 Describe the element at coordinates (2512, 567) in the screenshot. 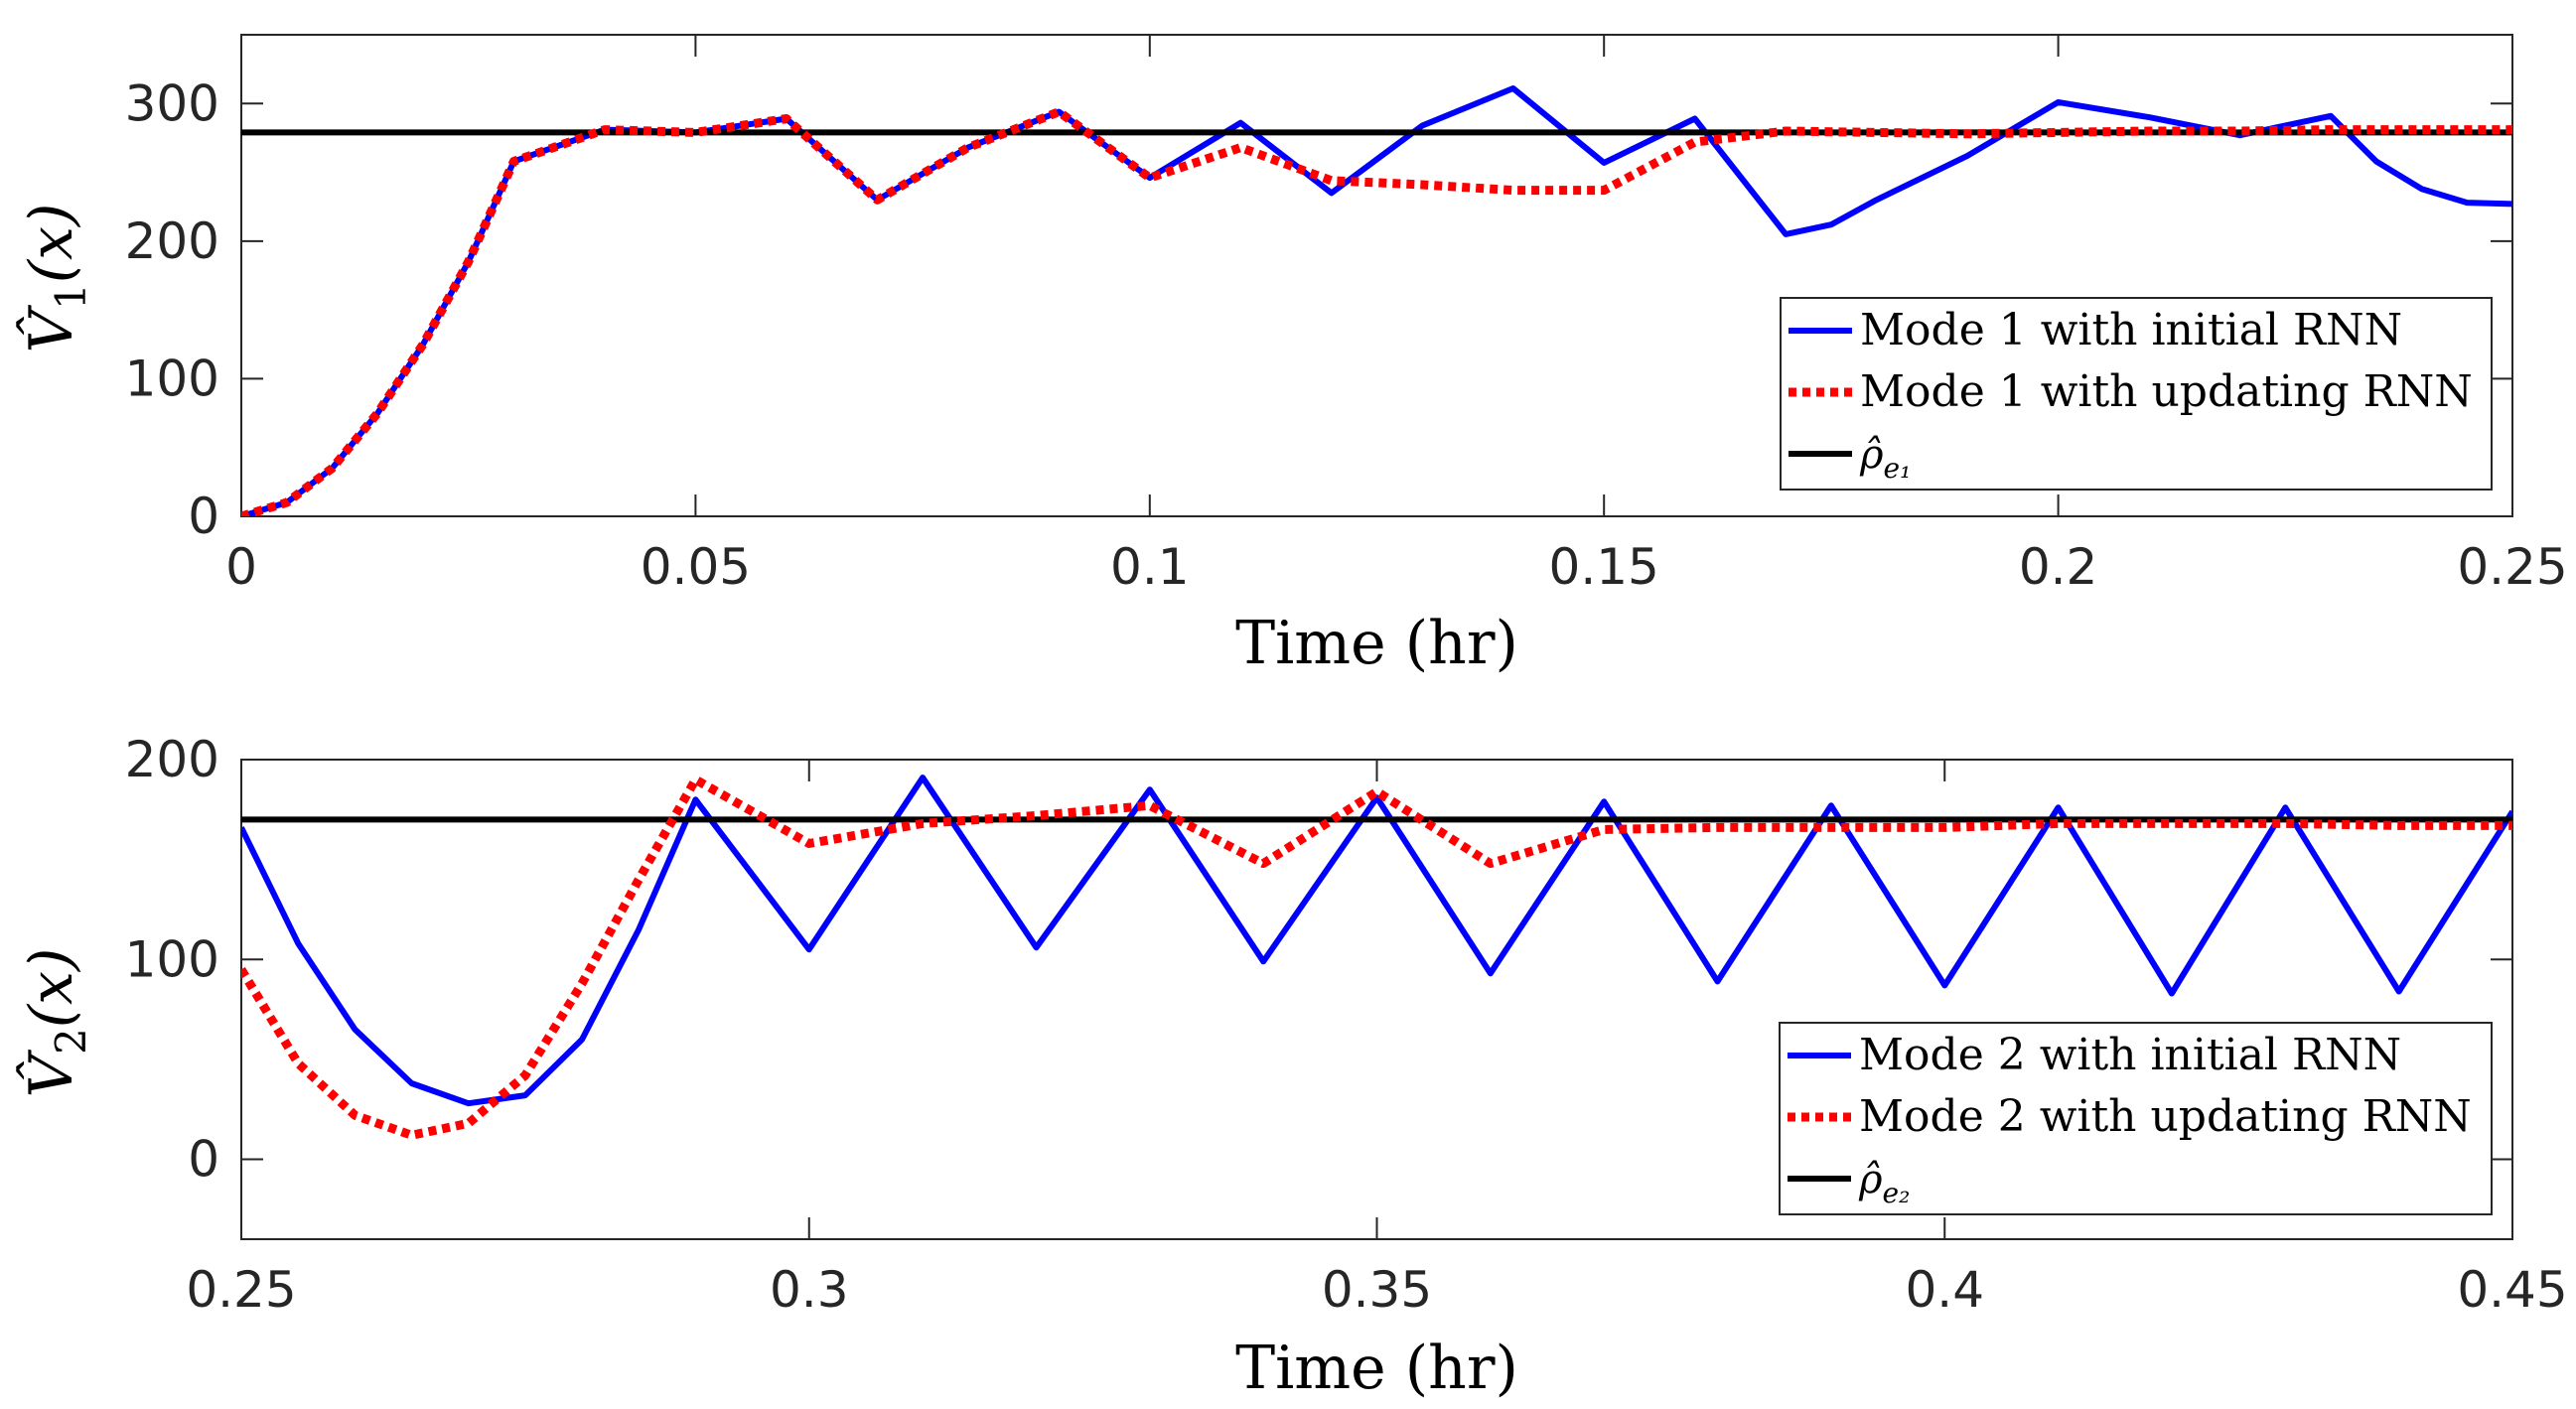

I see `panel-1-xtick-label: 0.25` at that location.